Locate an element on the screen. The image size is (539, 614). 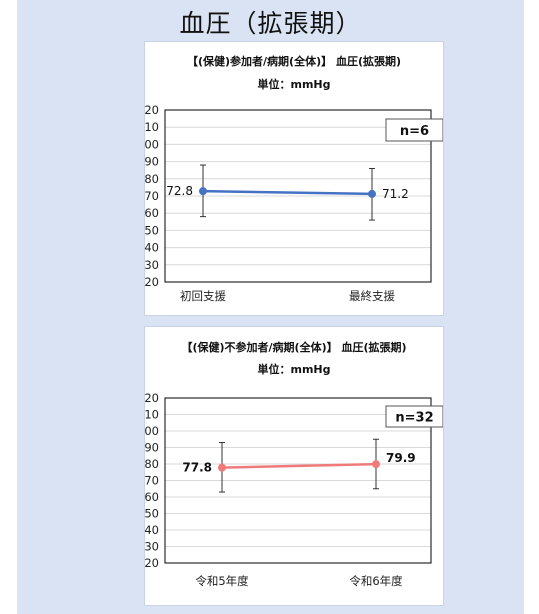
chart-title: 【(保健)参加者/病期(全体)】 血圧(拡張期) is located at coordinates (294, 61).